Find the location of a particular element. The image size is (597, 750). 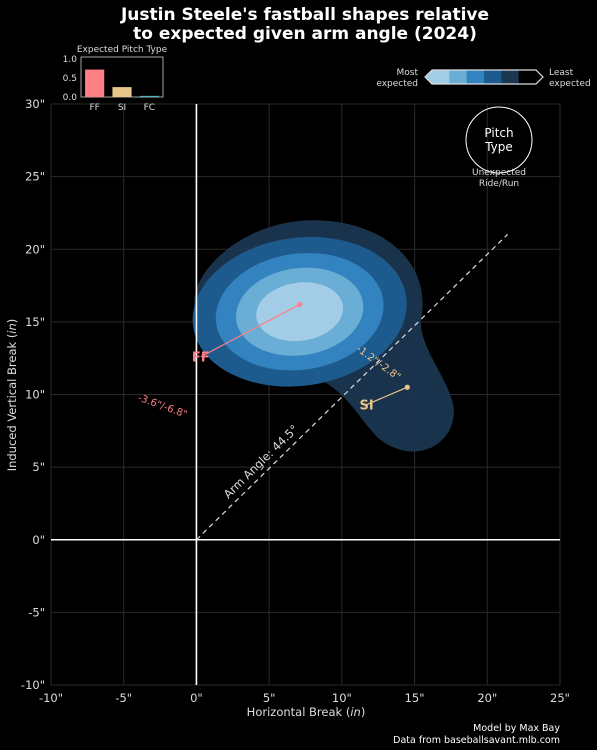

x-tick-label: 15" is located at coordinates (415, 698).